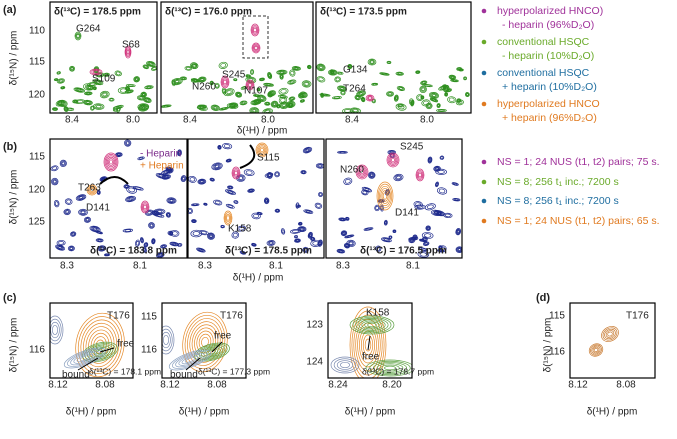 The height and width of the screenshot is (439, 677). I want to click on legend-text: - heparin (96%D₂O), so click(548, 25).